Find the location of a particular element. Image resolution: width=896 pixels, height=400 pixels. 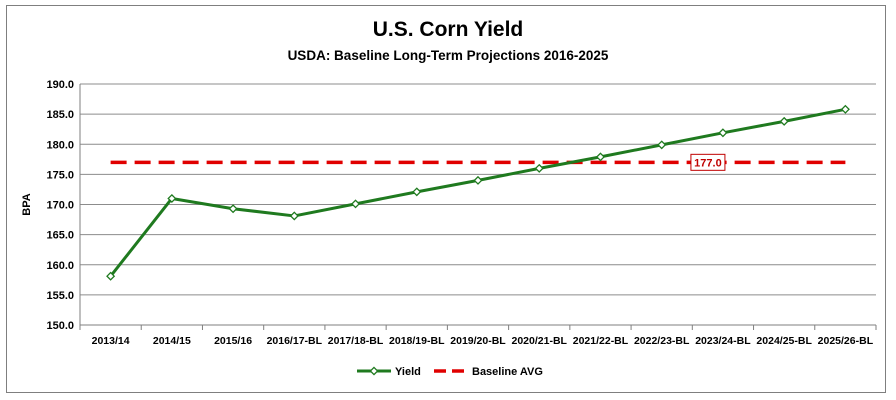

chart-title: U.S. Corn Yield is located at coordinates (448, 29).